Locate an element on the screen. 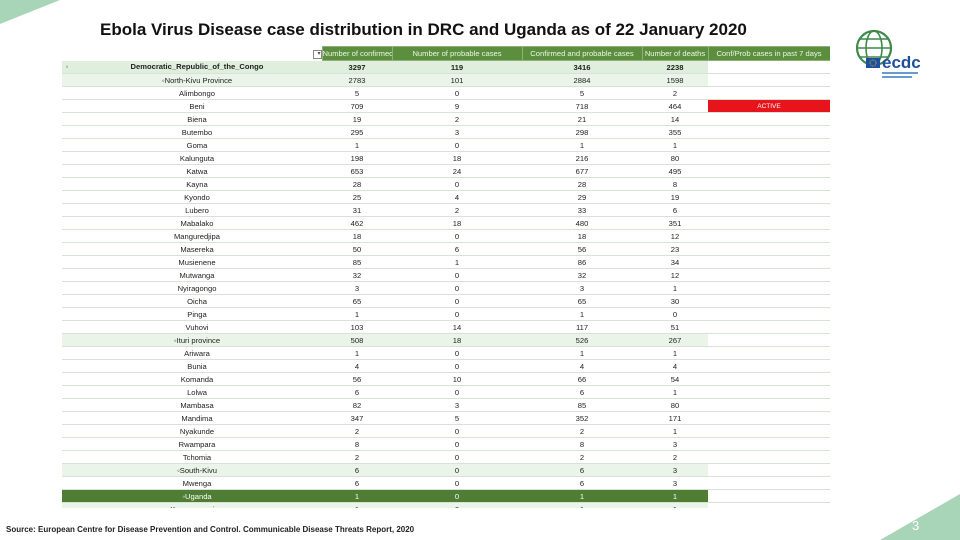 This screenshot has height=540, width=960. table-row: Kyondo 25 4 29 19 is located at coordinates (446, 197).